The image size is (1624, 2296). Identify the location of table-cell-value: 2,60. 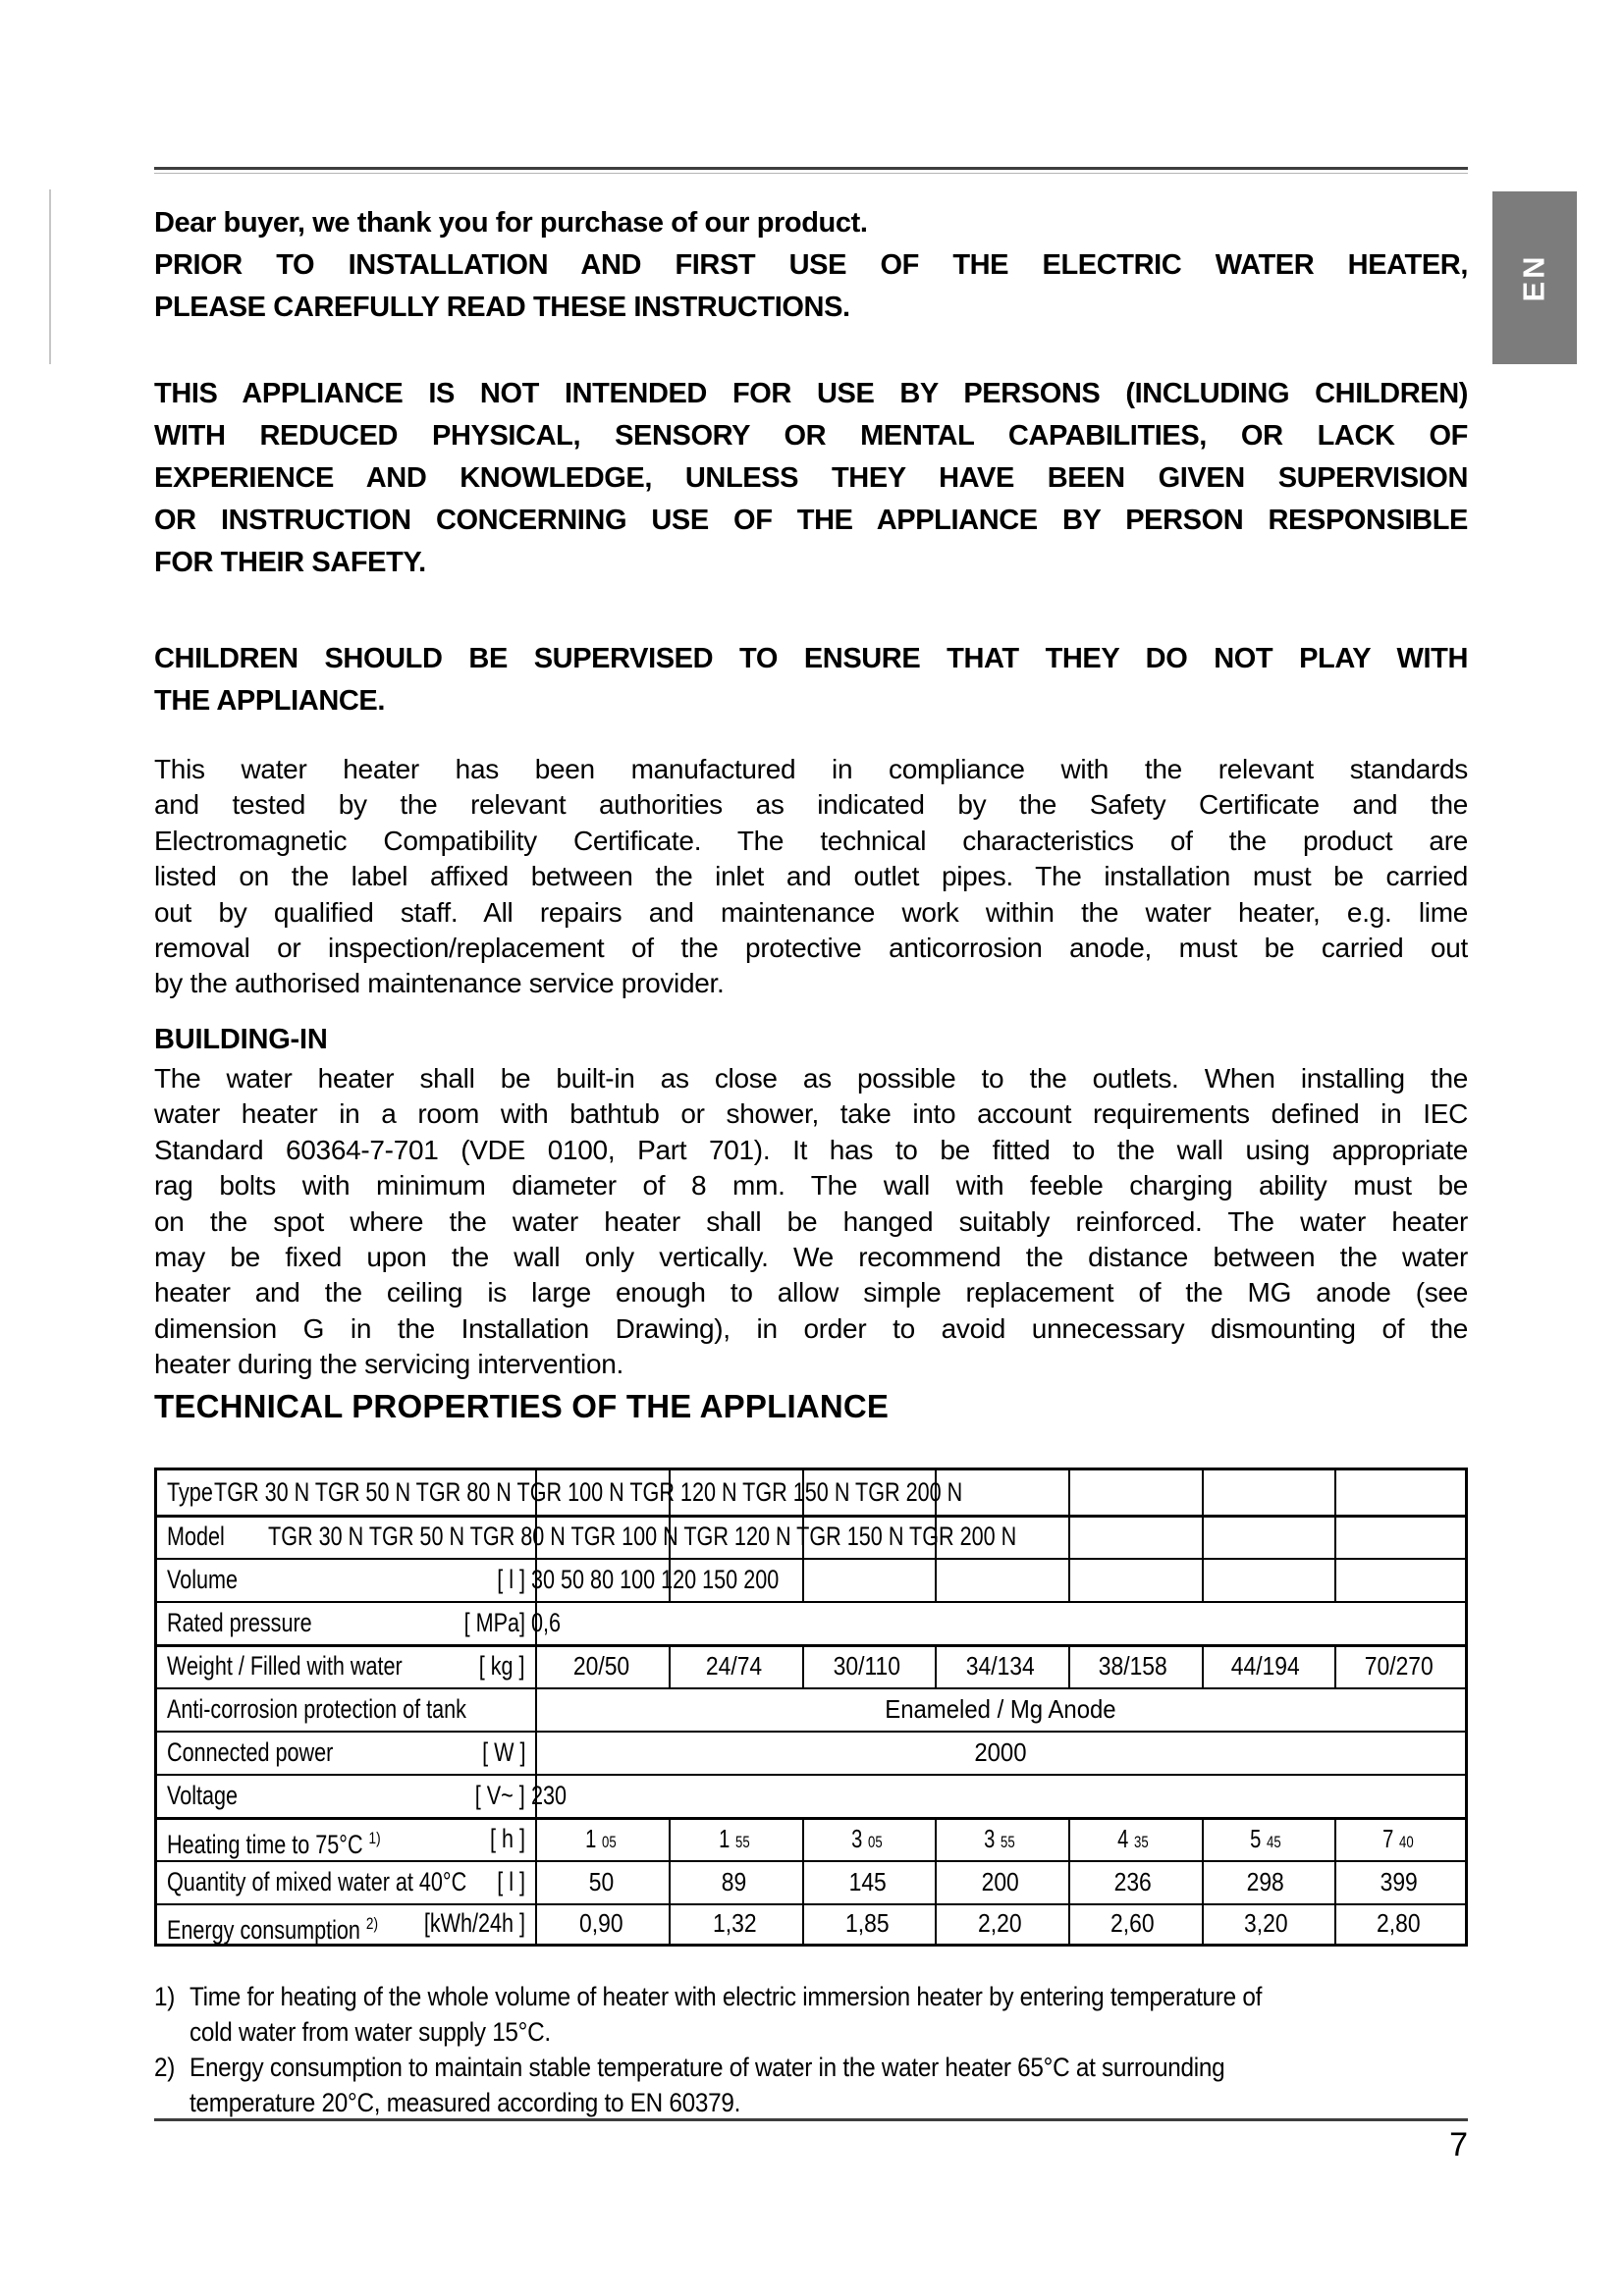
(1133, 1923).